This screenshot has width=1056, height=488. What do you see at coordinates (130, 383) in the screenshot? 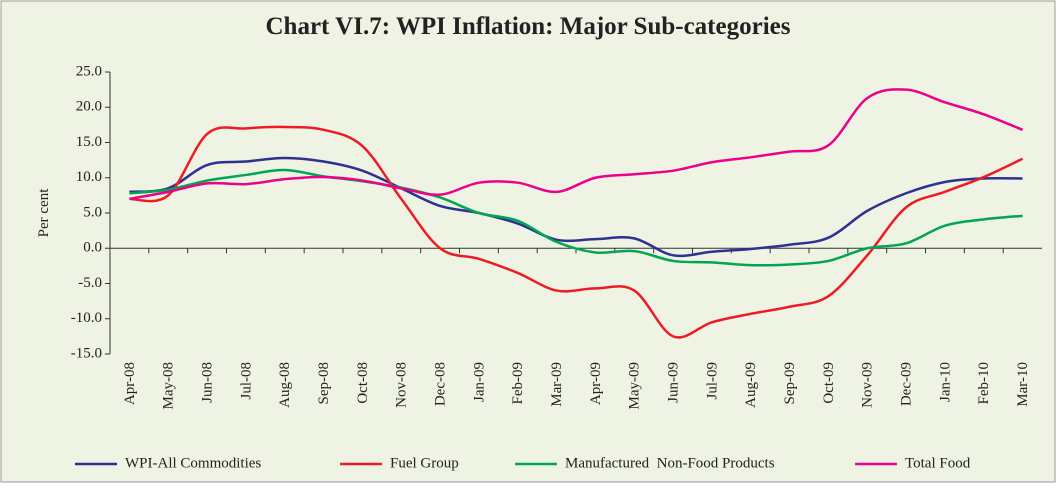
I see `x-tick-label: Apr-08` at bounding box center [130, 383].